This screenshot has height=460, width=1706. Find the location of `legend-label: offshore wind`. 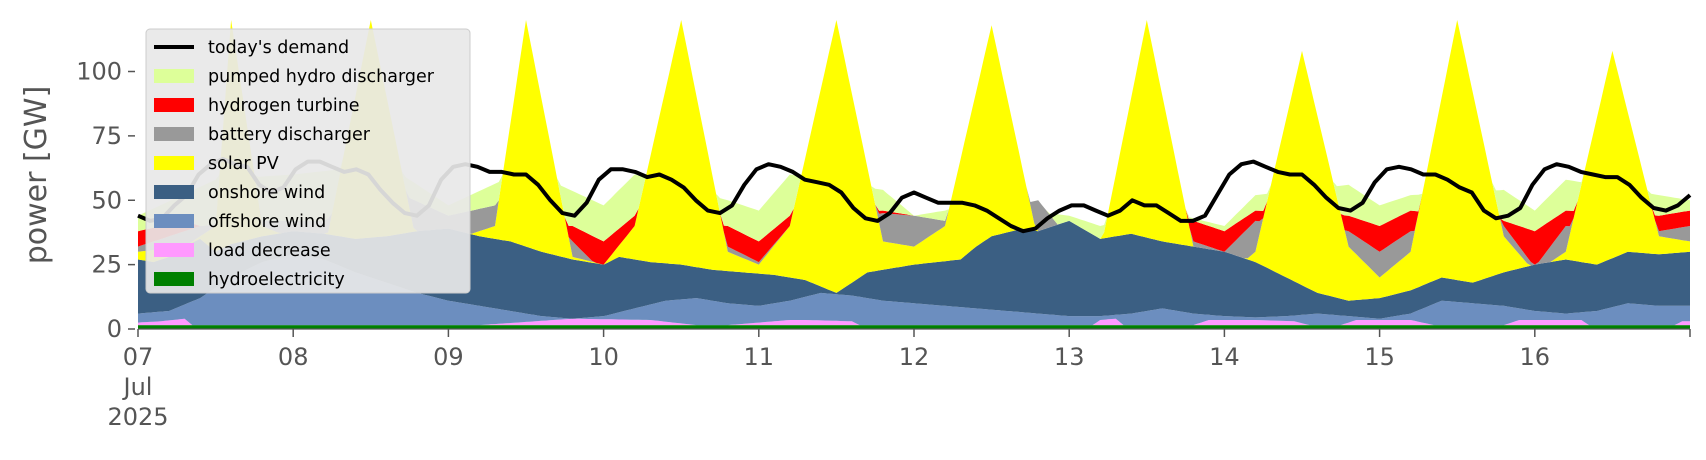

legend-label: offshore wind is located at coordinates (267, 222).